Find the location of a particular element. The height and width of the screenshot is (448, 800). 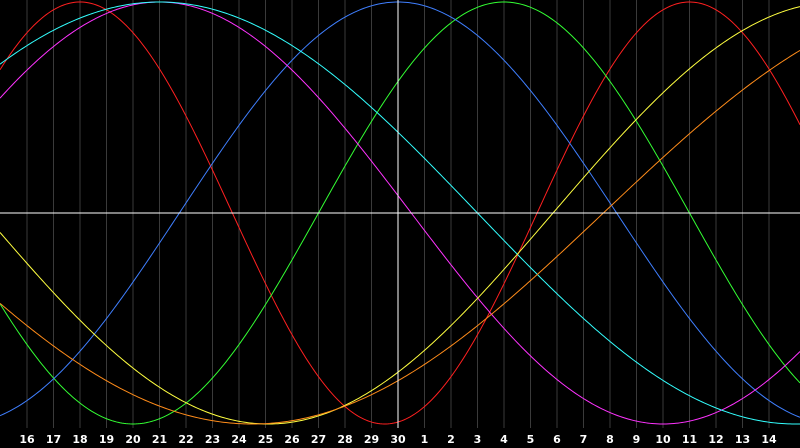

x-tick-label: 20 is located at coordinates (133, 439).